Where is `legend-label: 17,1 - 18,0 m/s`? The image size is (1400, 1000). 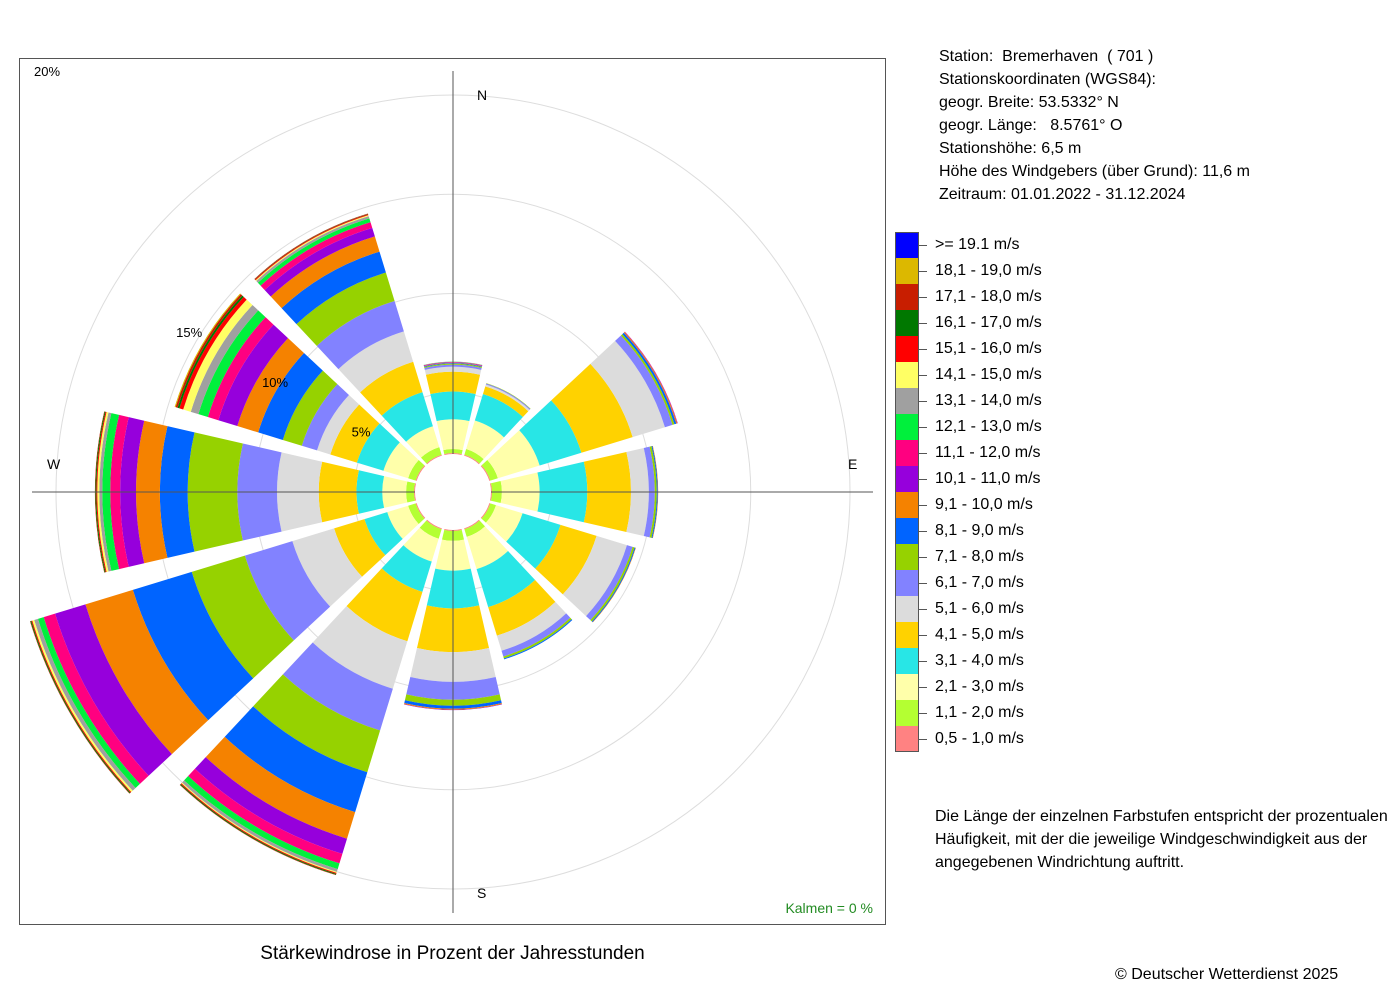 legend-label: 17,1 - 18,0 m/s is located at coordinates (988, 296).